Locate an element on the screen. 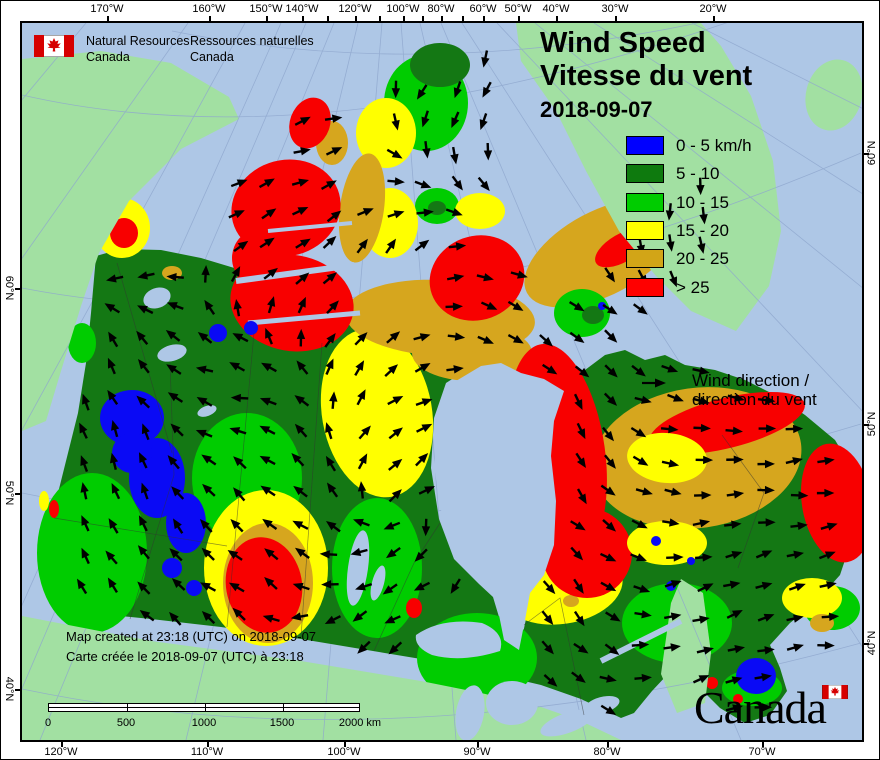  graticule-label-bottom: 80°W is located at coordinates (607, 752).